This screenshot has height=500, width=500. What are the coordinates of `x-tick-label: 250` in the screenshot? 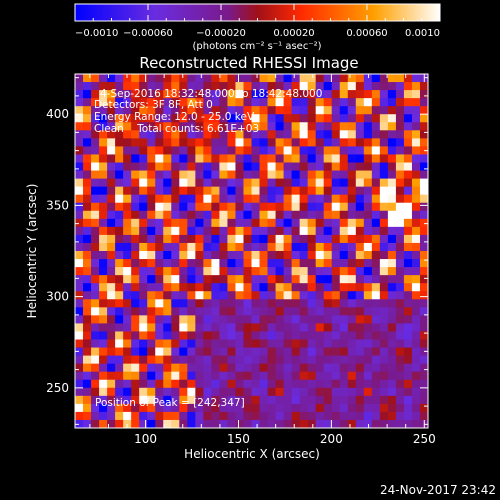 It's located at (424, 439).